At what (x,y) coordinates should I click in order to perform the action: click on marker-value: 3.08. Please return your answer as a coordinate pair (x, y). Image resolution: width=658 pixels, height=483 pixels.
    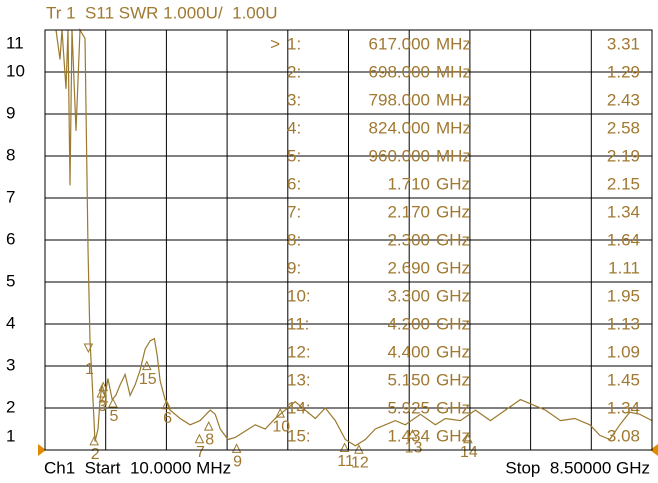
    Looking at the image, I should click on (623, 435).